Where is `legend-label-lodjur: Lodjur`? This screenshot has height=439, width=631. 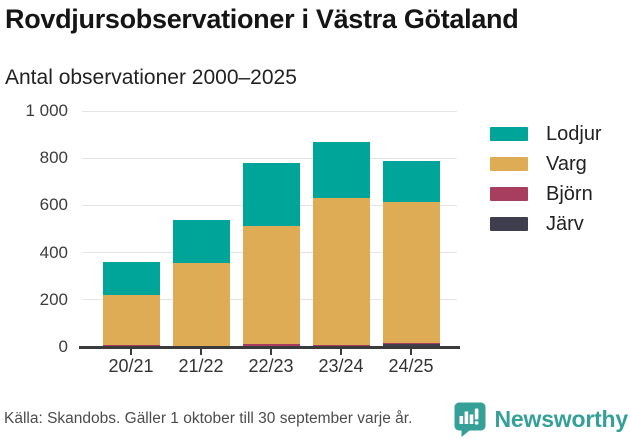
legend-label-lodjur: Lodjur is located at coordinates (574, 134).